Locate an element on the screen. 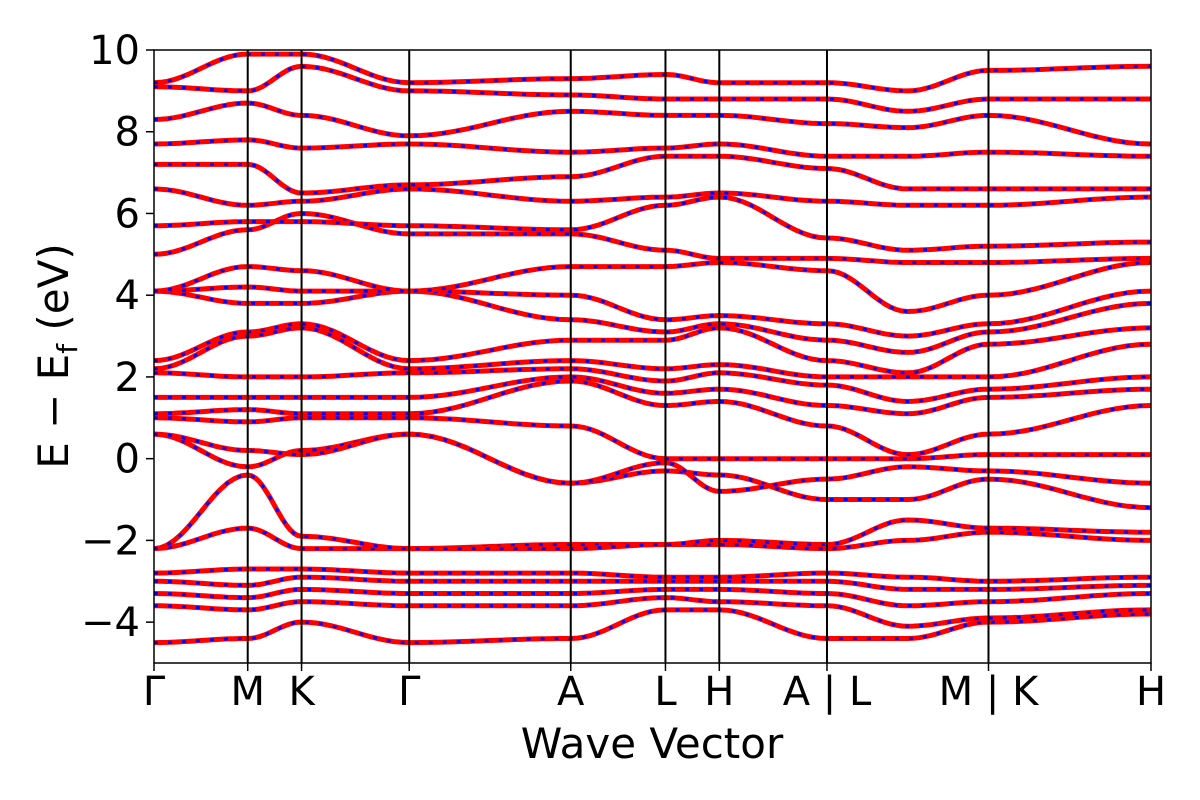 The image size is (1200, 800). y-tick-label: 2 is located at coordinates (127, 378).